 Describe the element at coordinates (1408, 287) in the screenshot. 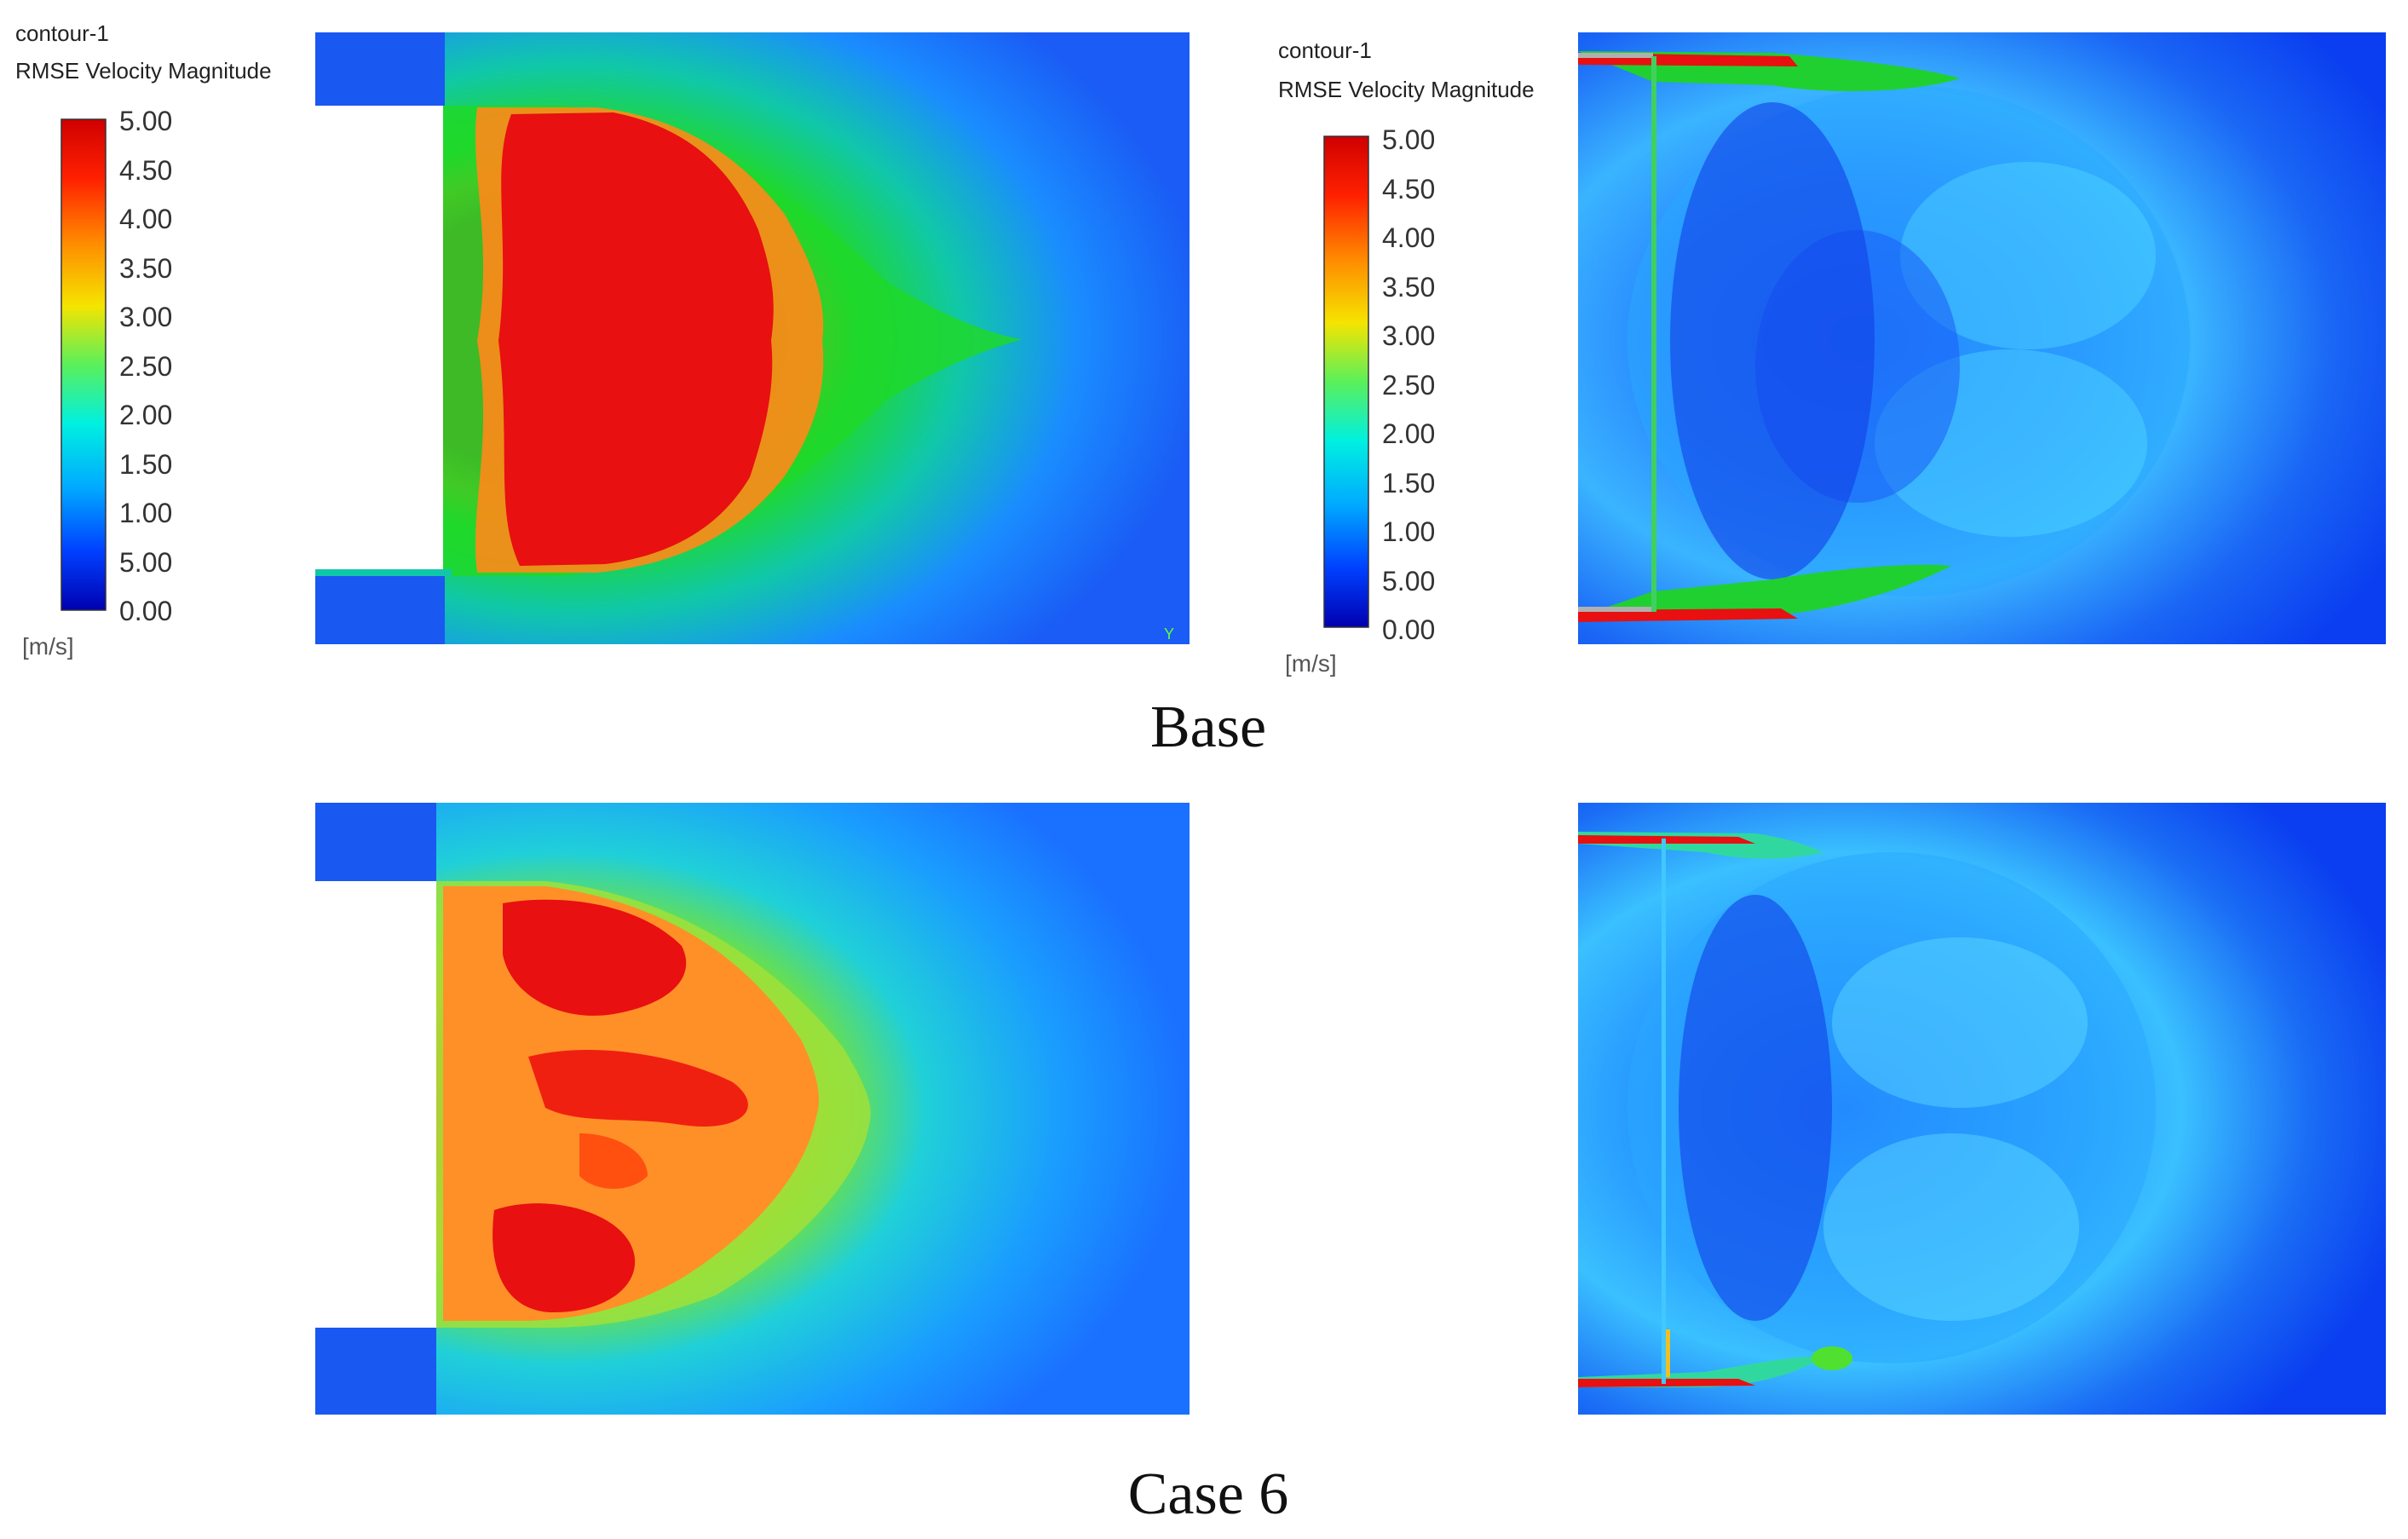

I see `legend-right-tick: 3.50` at that location.